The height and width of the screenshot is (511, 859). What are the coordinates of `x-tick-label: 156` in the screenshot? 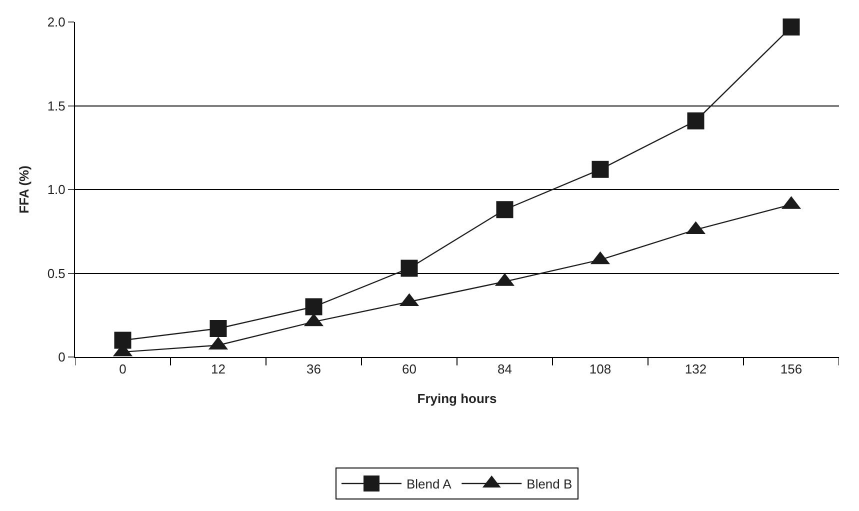 It's located at (791, 369).